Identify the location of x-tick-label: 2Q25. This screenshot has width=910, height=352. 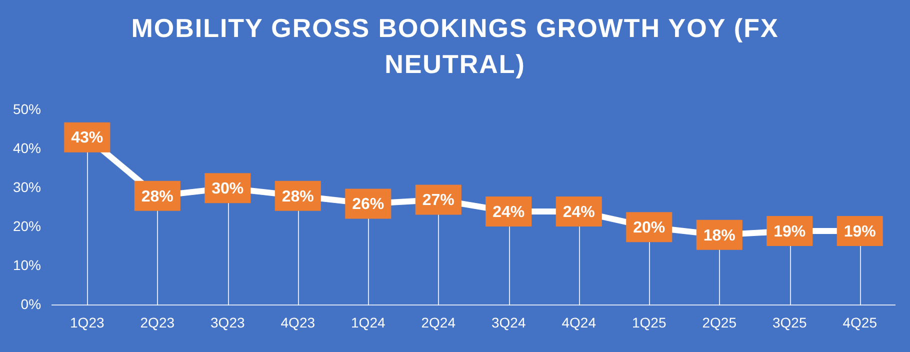
(719, 322).